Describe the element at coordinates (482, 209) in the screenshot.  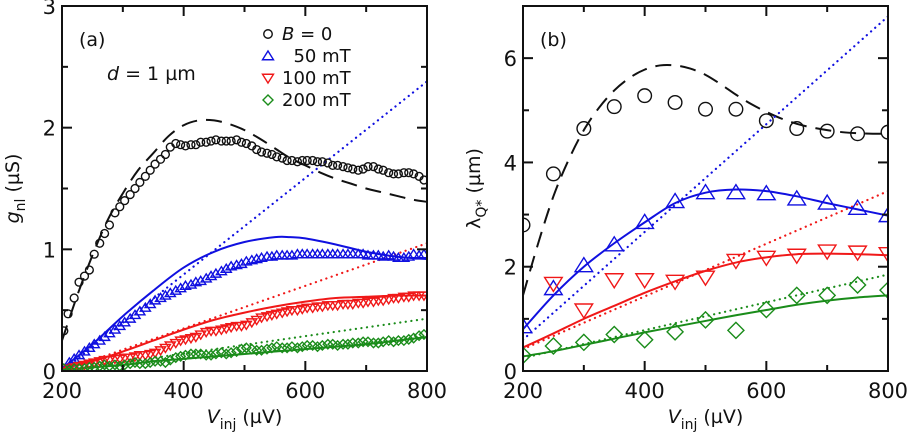
I see `y-label-sub: Q*` at that location.